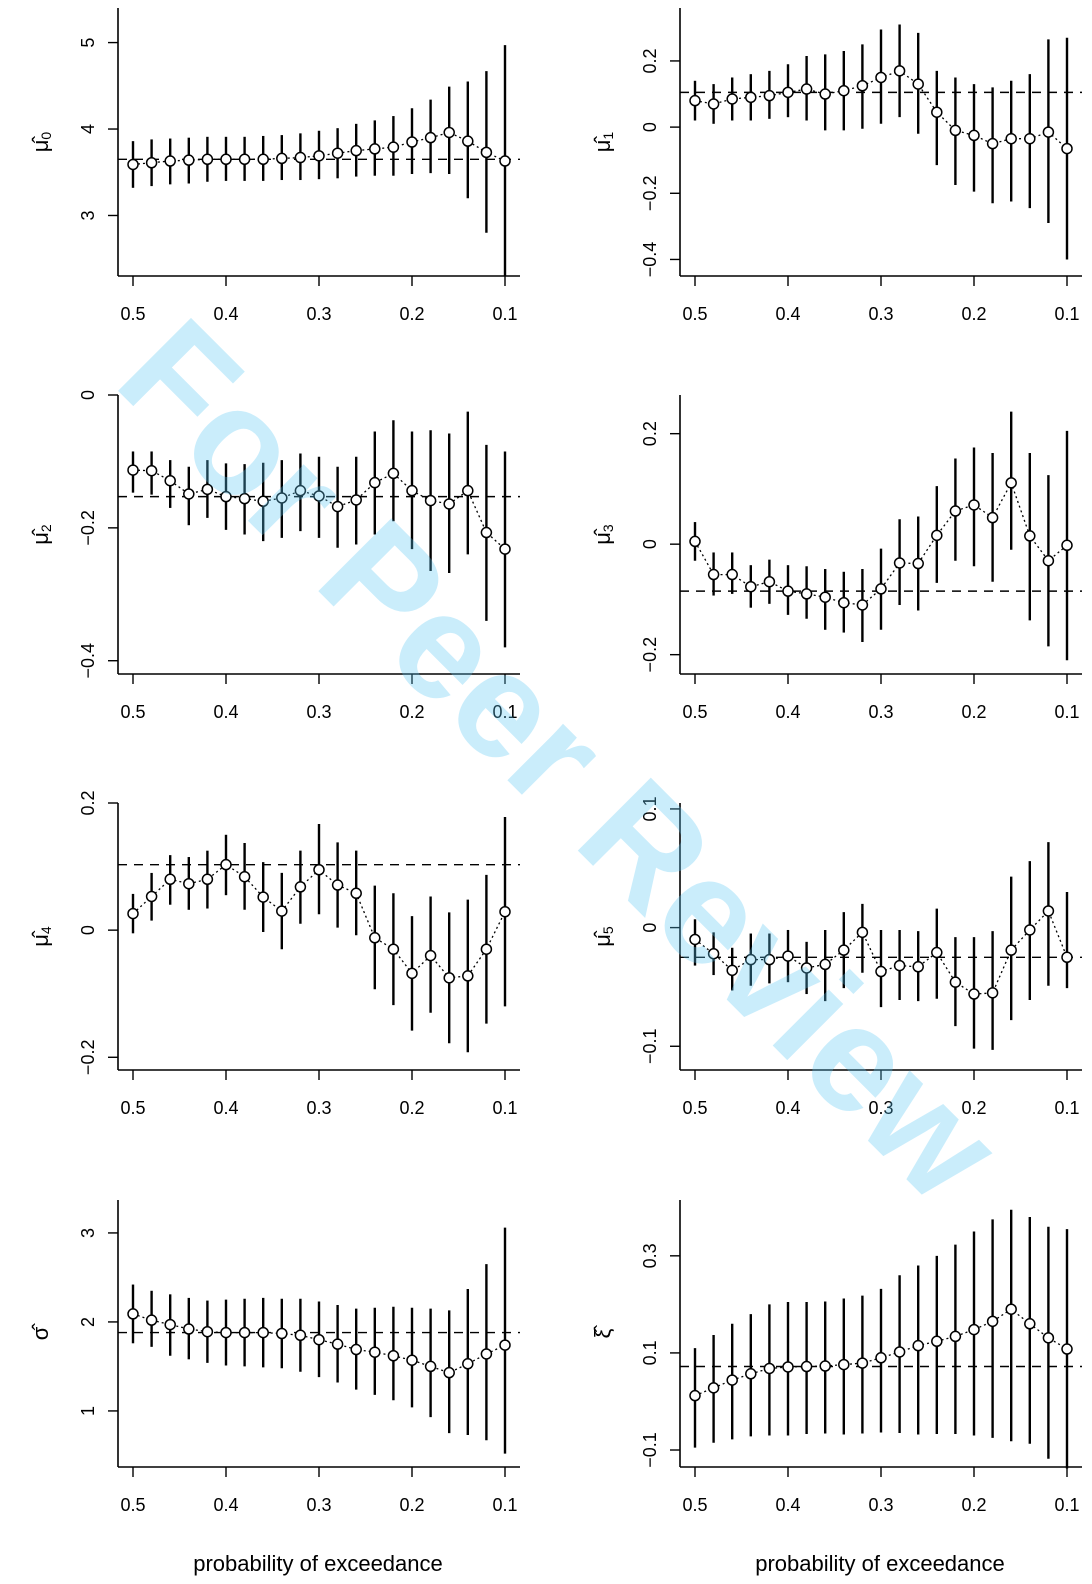 This screenshot has height=1584, width=1092. Describe the element at coordinates (46, 930) in the screenshot. I see `y-axis-label-subscript: 4` at that location.